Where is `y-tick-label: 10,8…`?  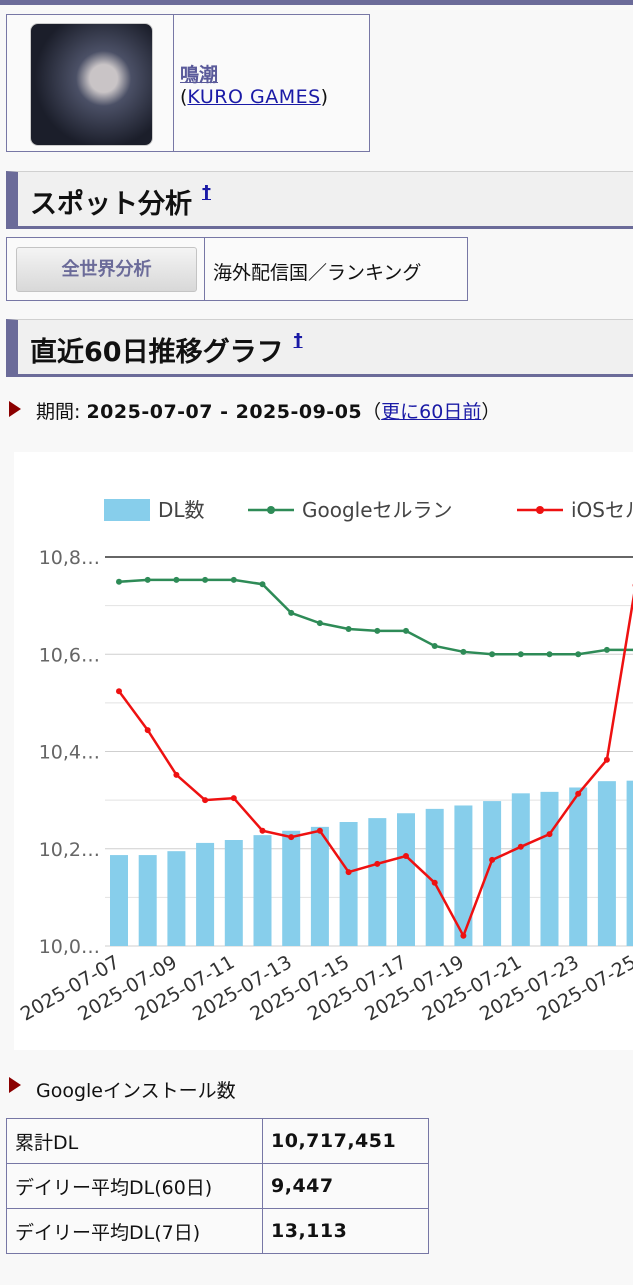 y-tick-label: 10,8… is located at coordinates (69, 558).